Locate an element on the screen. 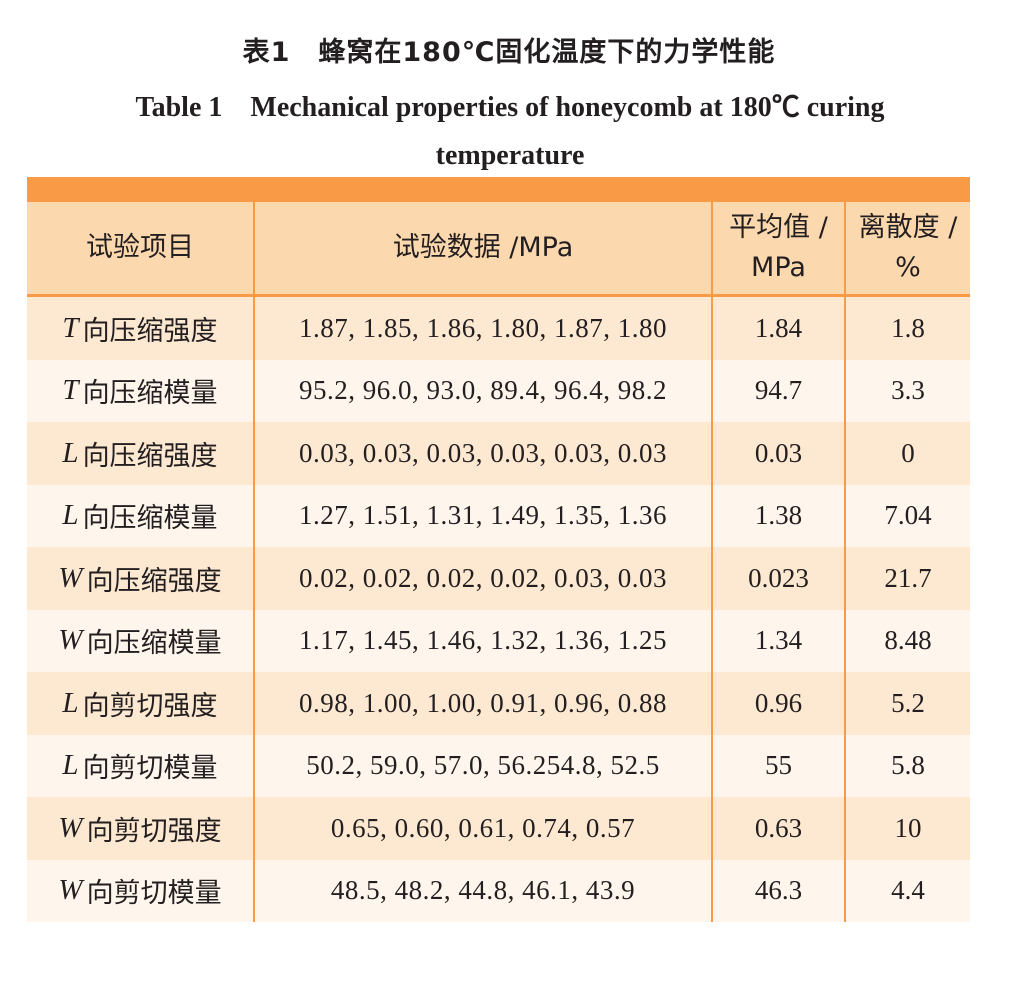 Image resolution: width=1018 pixels, height=987 pixels. cell-test-item: L 向压缩模量 is located at coordinates (141, 515).